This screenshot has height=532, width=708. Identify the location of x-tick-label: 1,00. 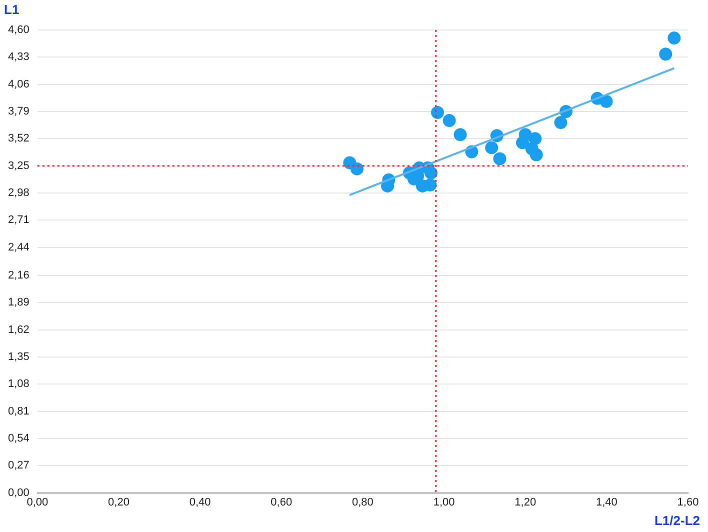
(444, 502).